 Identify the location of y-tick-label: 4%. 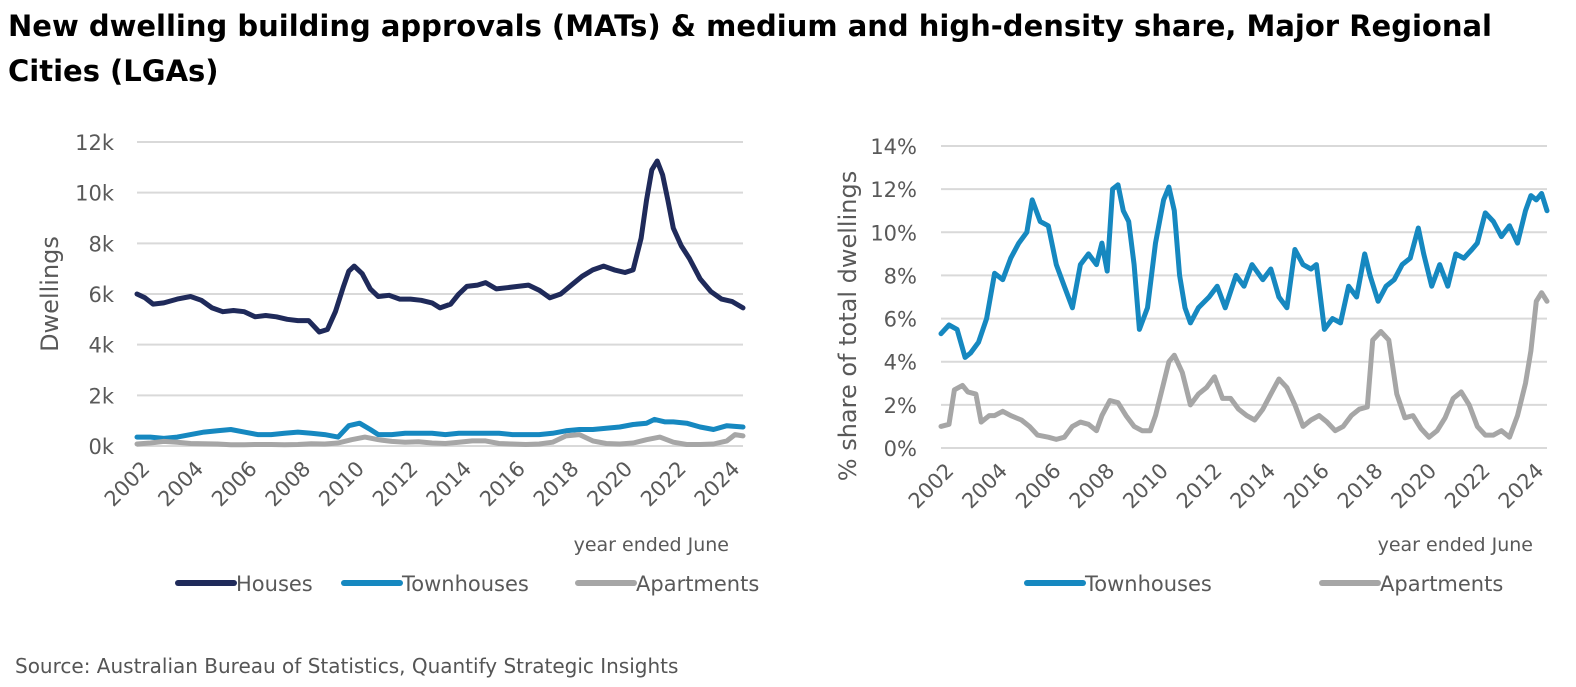
(900, 363).